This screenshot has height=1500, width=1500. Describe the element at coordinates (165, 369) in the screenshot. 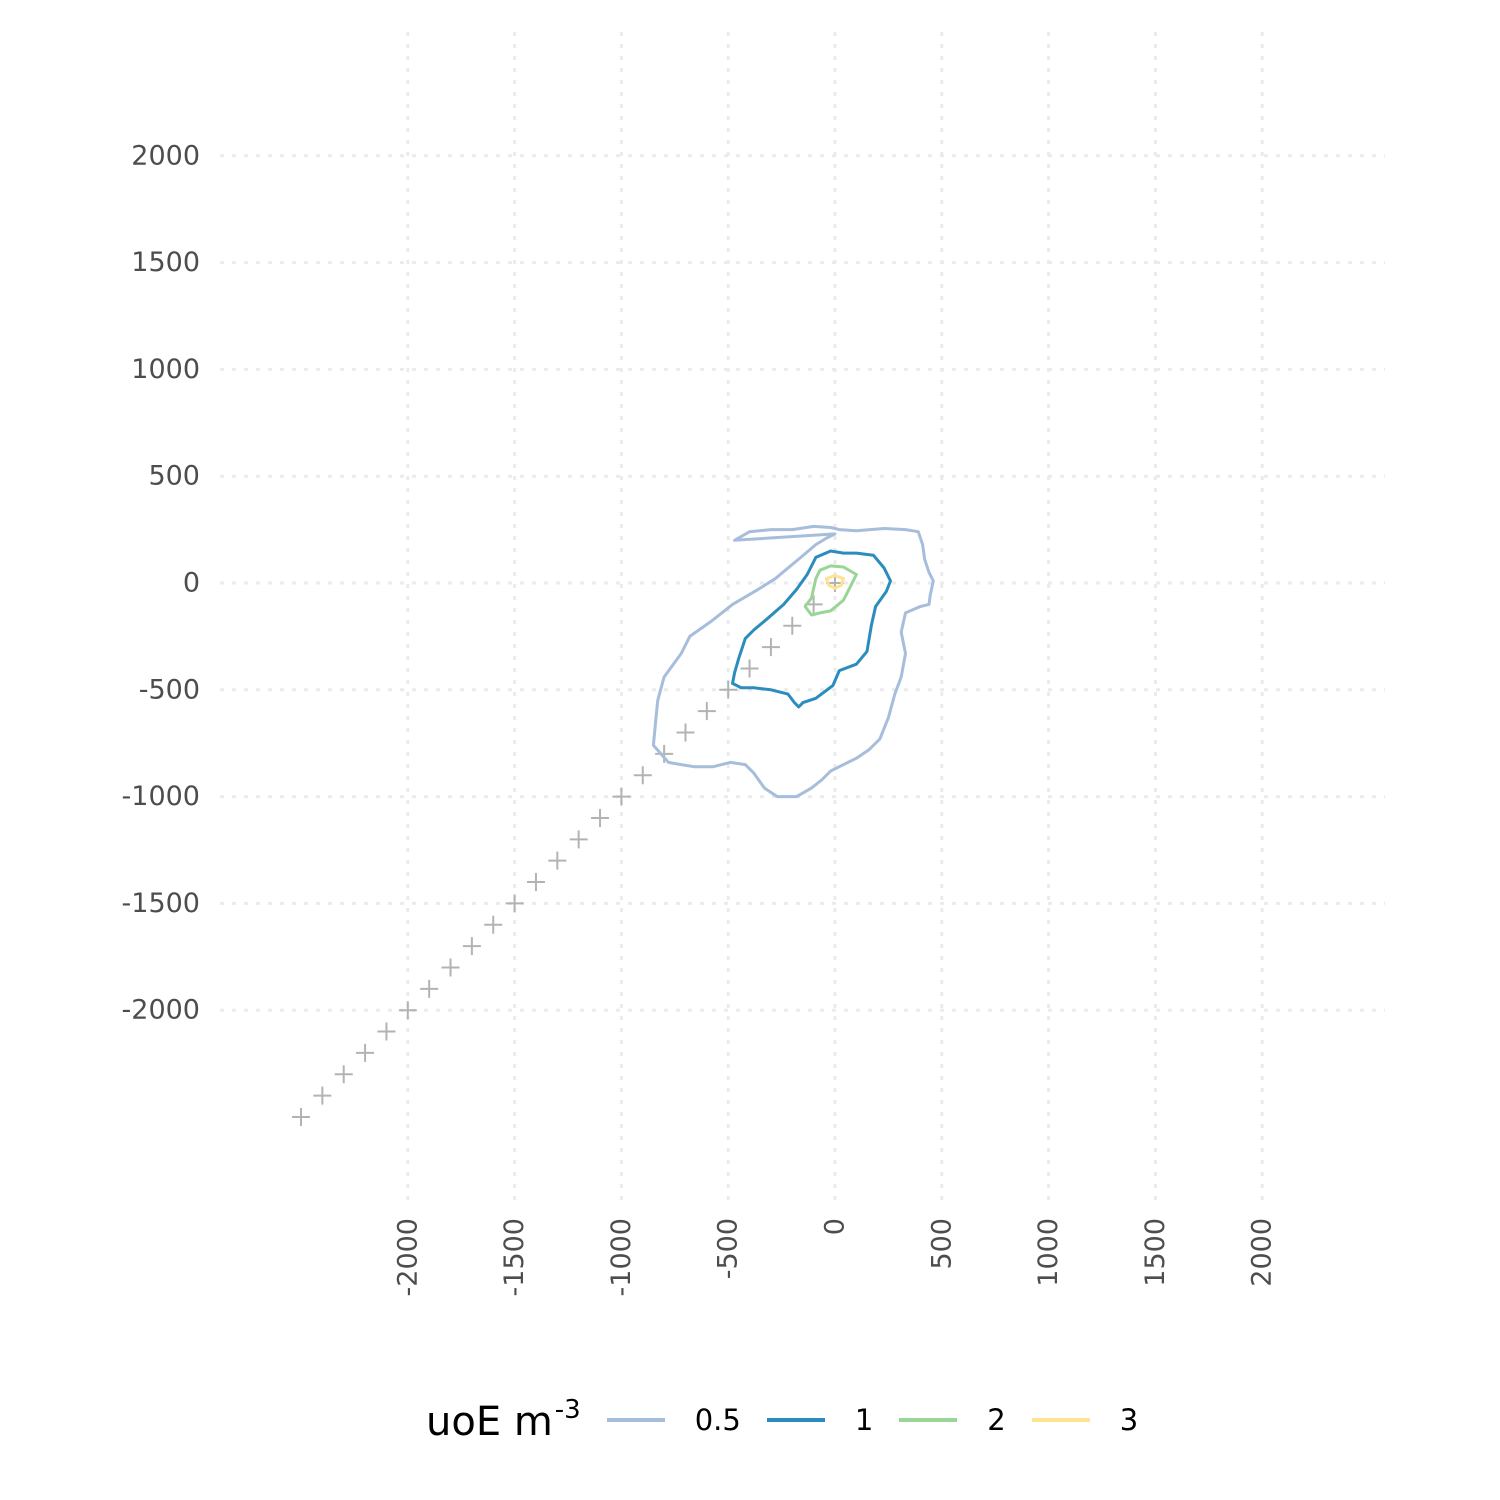

I see `y-tick-label: 1000` at that location.